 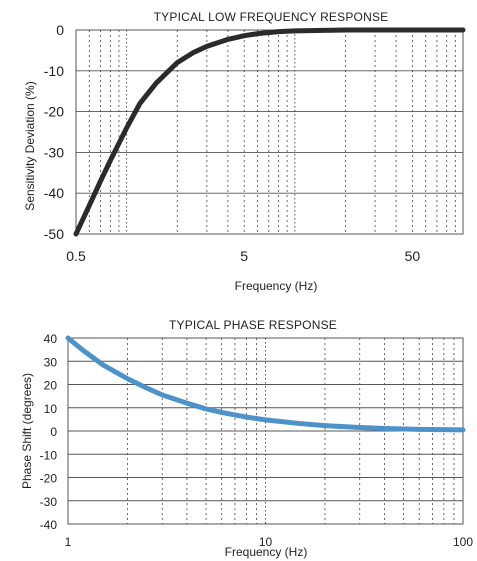 I want to click on chart1-x-tick-label: 50, so click(x=413, y=256).